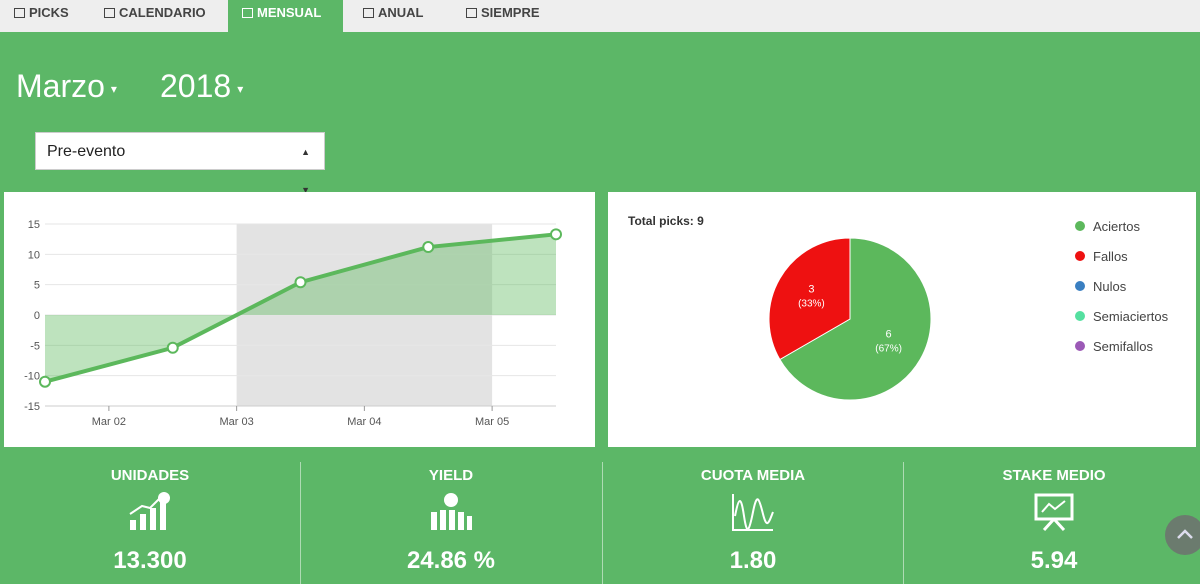 The width and height of the screenshot is (1200, 584). Describe the element at coordinates (451, 475) in the screenshot. I see `stat-label: YIELD` at that location.